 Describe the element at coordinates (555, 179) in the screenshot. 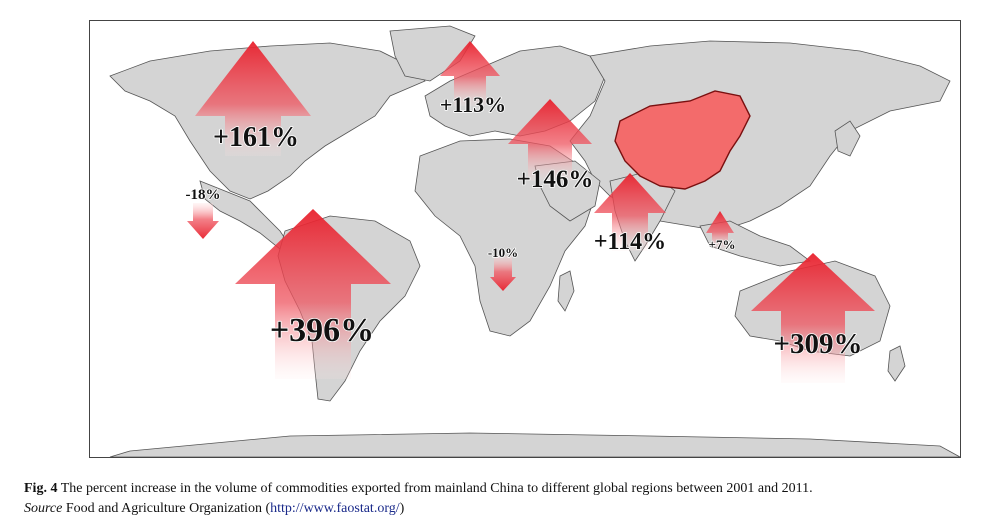

I see `middle-east-label: +146%` at that location.